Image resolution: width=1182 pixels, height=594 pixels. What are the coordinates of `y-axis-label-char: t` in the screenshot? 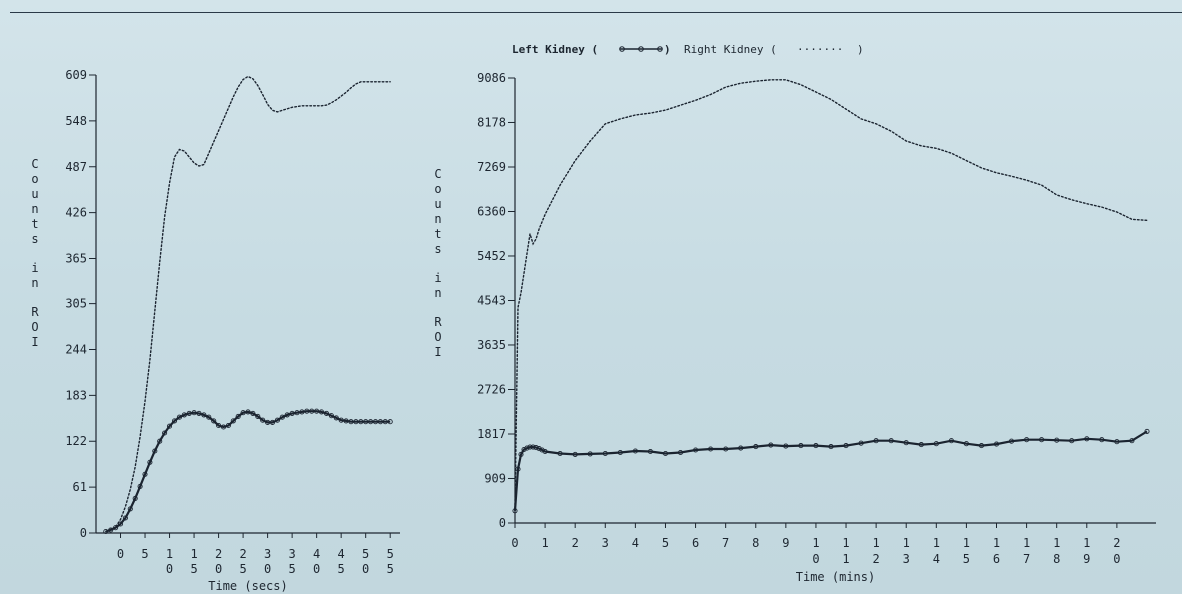 It's located at (34, 224).